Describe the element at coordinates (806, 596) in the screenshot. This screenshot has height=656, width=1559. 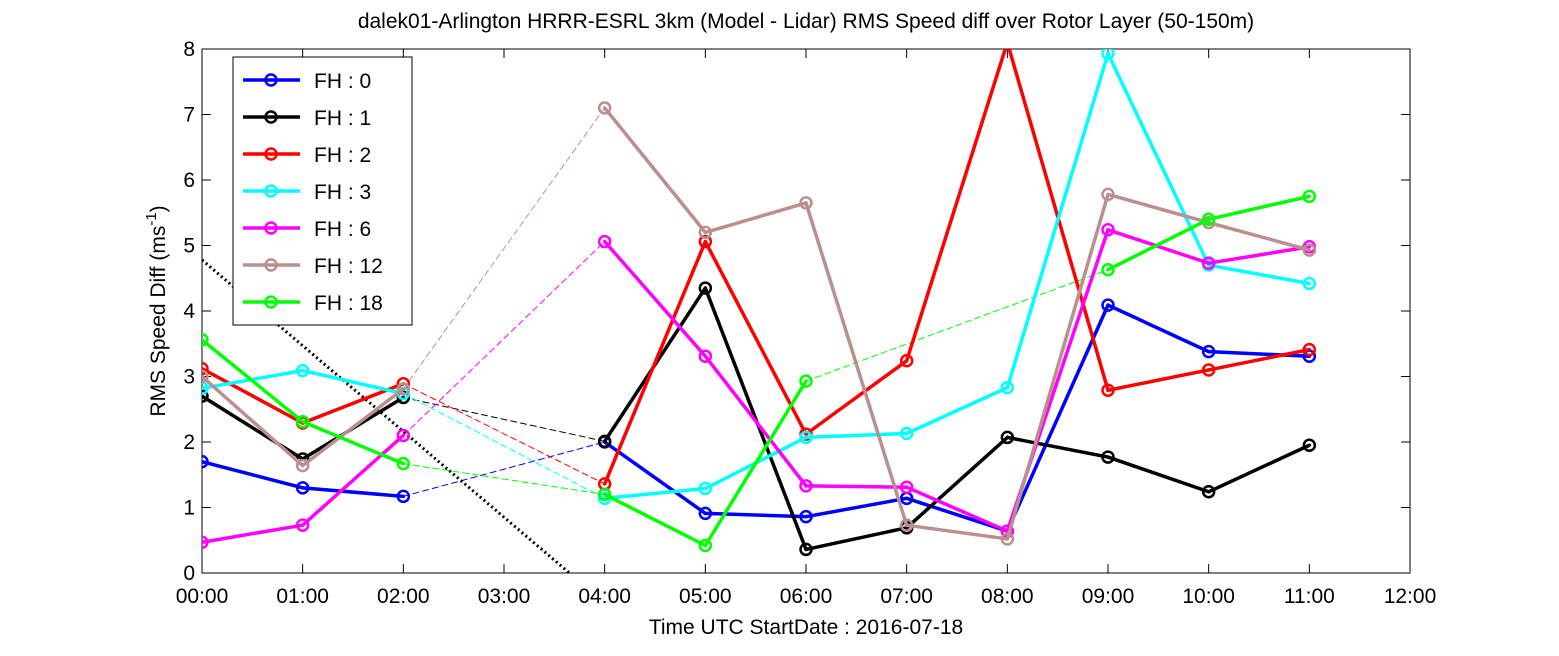
I see `x-tick-label: 06:00` at that location.